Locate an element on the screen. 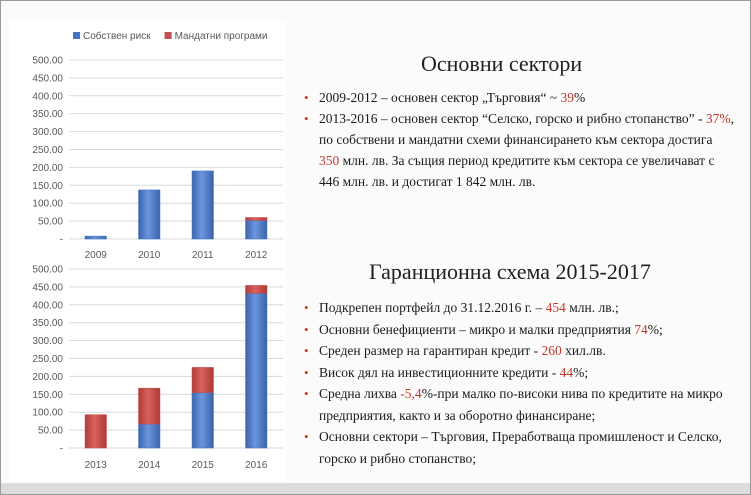 This screenshot has height=495, width=751. sectors-heading: Основни сектори is located at coordinates (502, 63).